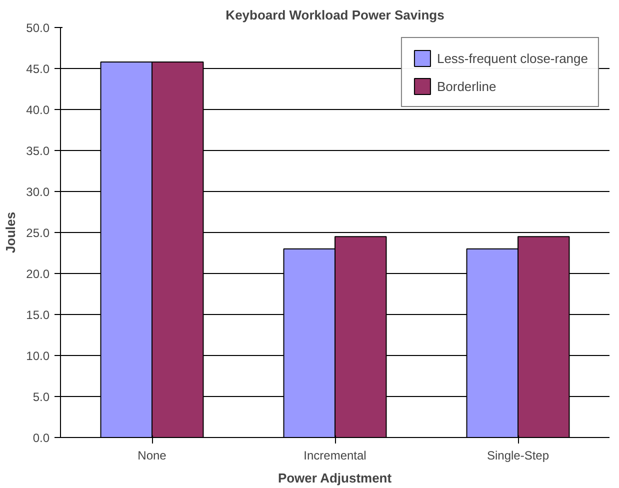  Describe the element at coordinates (335, 15) in the screenshot. I see `chart-title: Keyboard Workload Power Savings` at that location.